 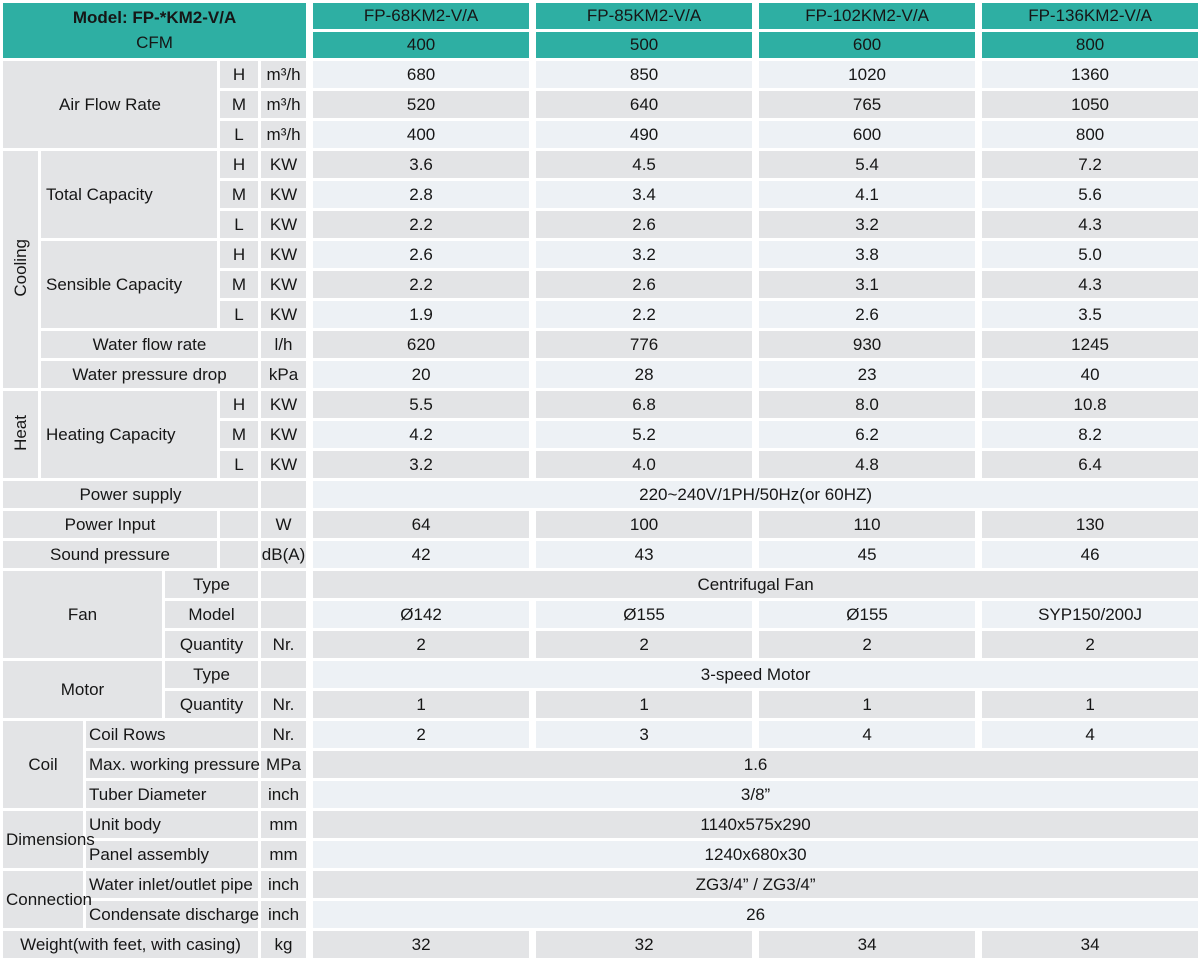 What do you see at coordinates (155, 30) in the screenshot?
I see `model-header-cell: Model: FP-*KM2-V/A CFM` at bounding box center [155, 30].